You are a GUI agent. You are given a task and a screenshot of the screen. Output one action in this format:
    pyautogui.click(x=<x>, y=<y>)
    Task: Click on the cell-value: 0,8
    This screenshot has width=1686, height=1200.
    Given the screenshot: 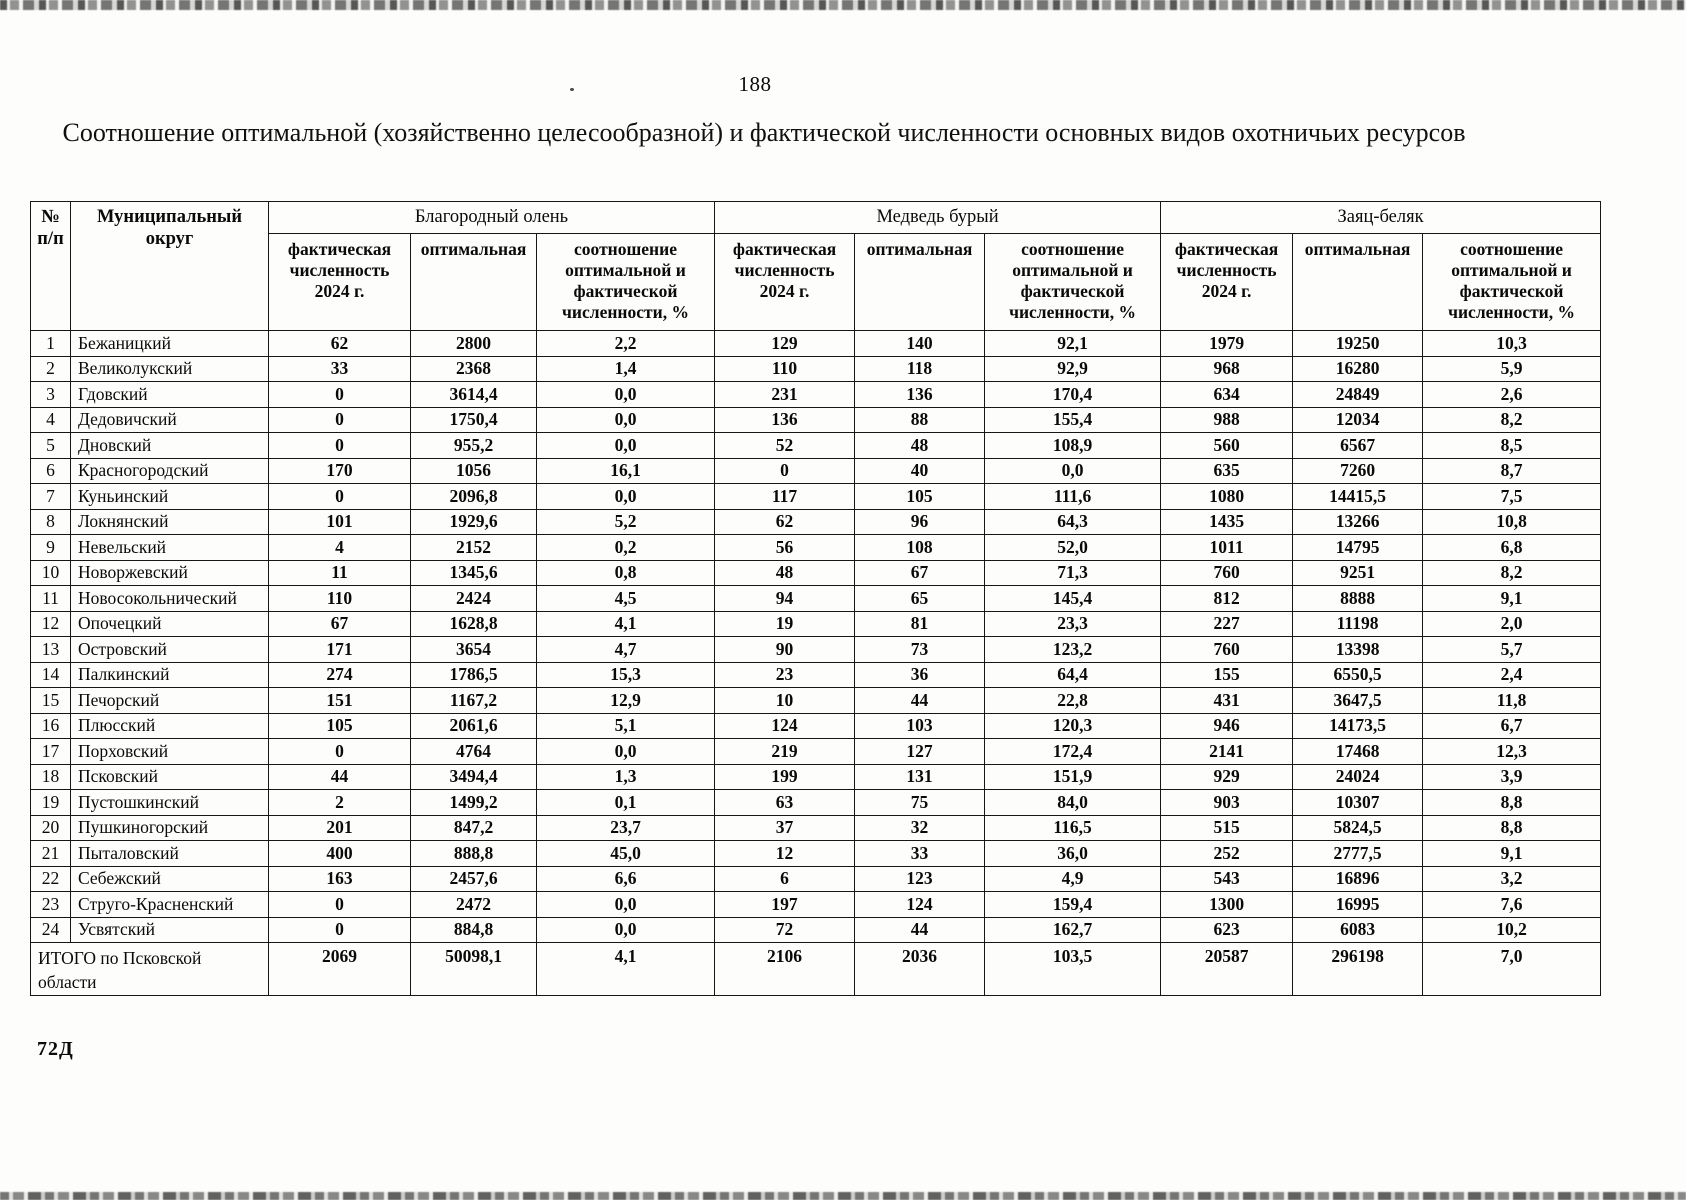 What is the action you would take?
    pyautogui.click(x=625, y=572)
    